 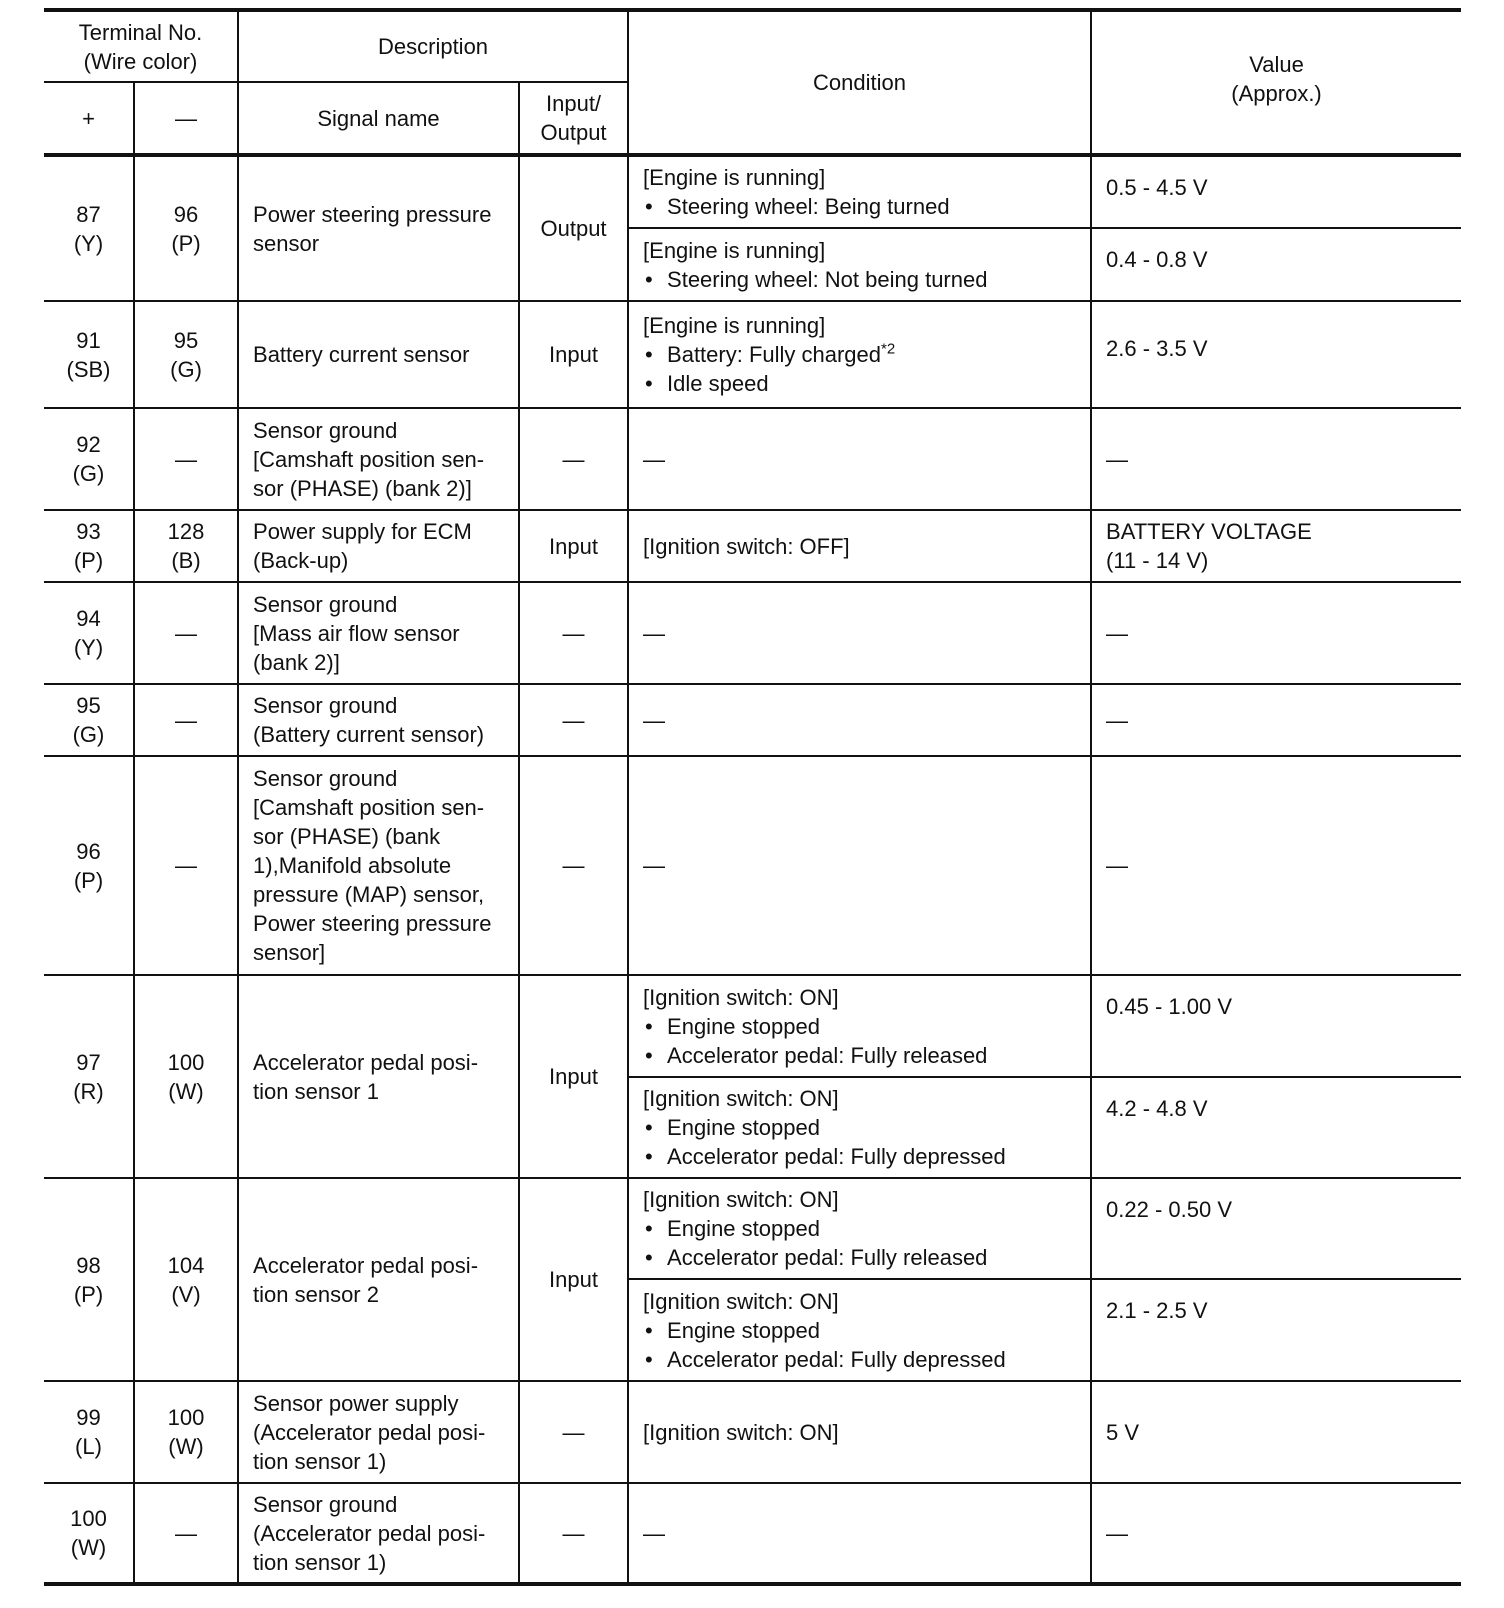 I want to click on signal-name: Power supply for ECM (Back-up), so click(x=379, y=546).